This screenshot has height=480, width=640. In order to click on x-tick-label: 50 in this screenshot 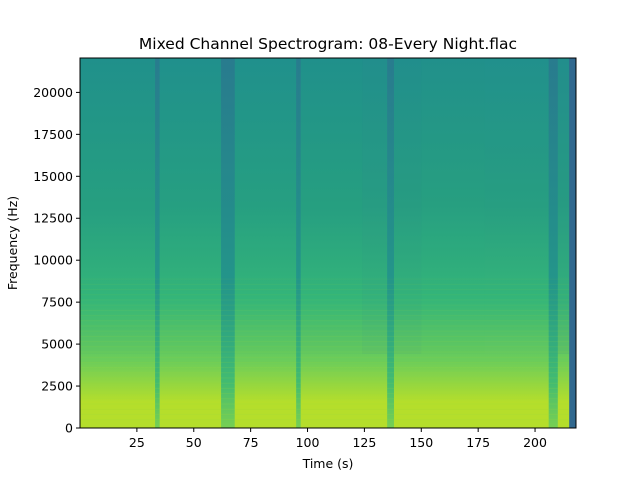, I will do `click(194, 442)`.